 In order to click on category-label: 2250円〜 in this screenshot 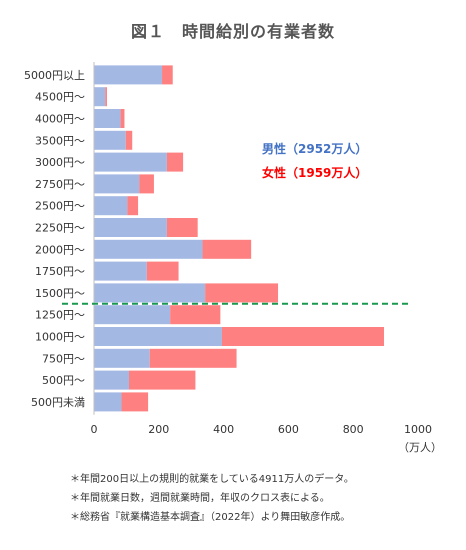, I will do `click(60, 228)`.